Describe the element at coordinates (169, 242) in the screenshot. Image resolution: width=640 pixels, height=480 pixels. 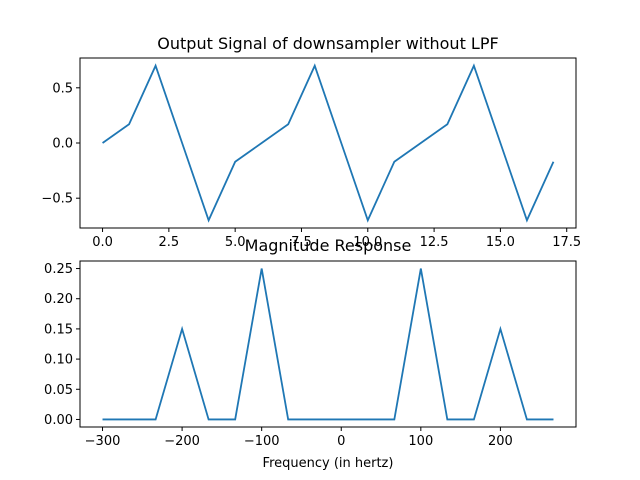
I see `time-plot-xtick-label: 2.5` at that location.